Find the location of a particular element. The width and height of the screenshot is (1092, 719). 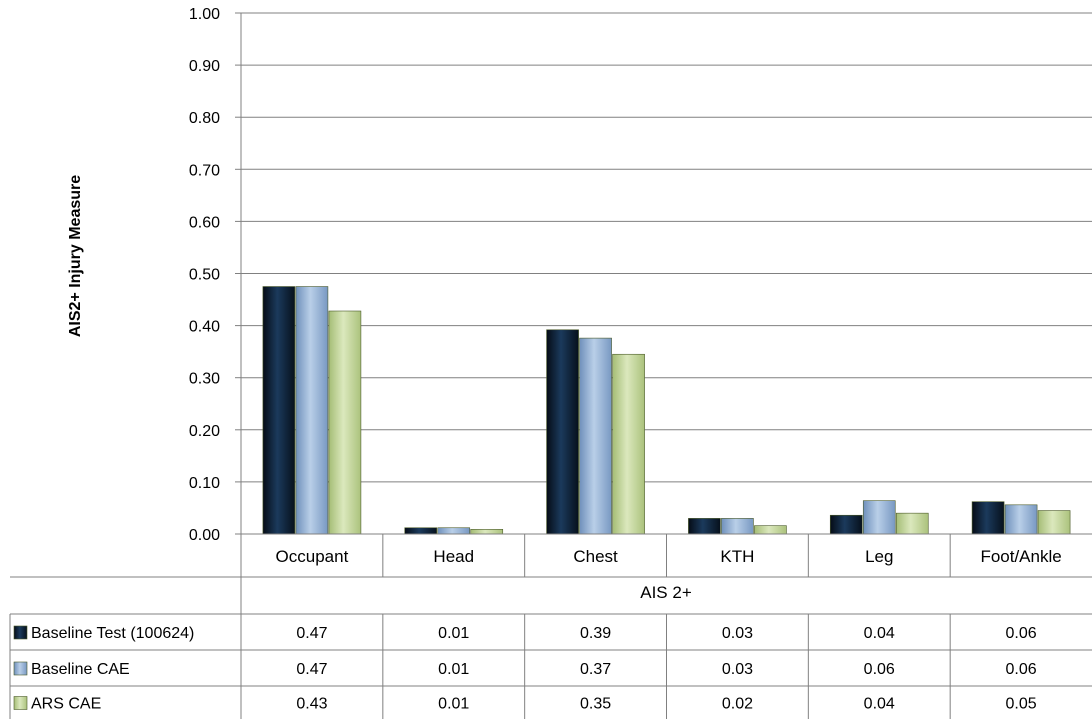

bar-baseline-cae-kth is located at coordinates (737, 526).